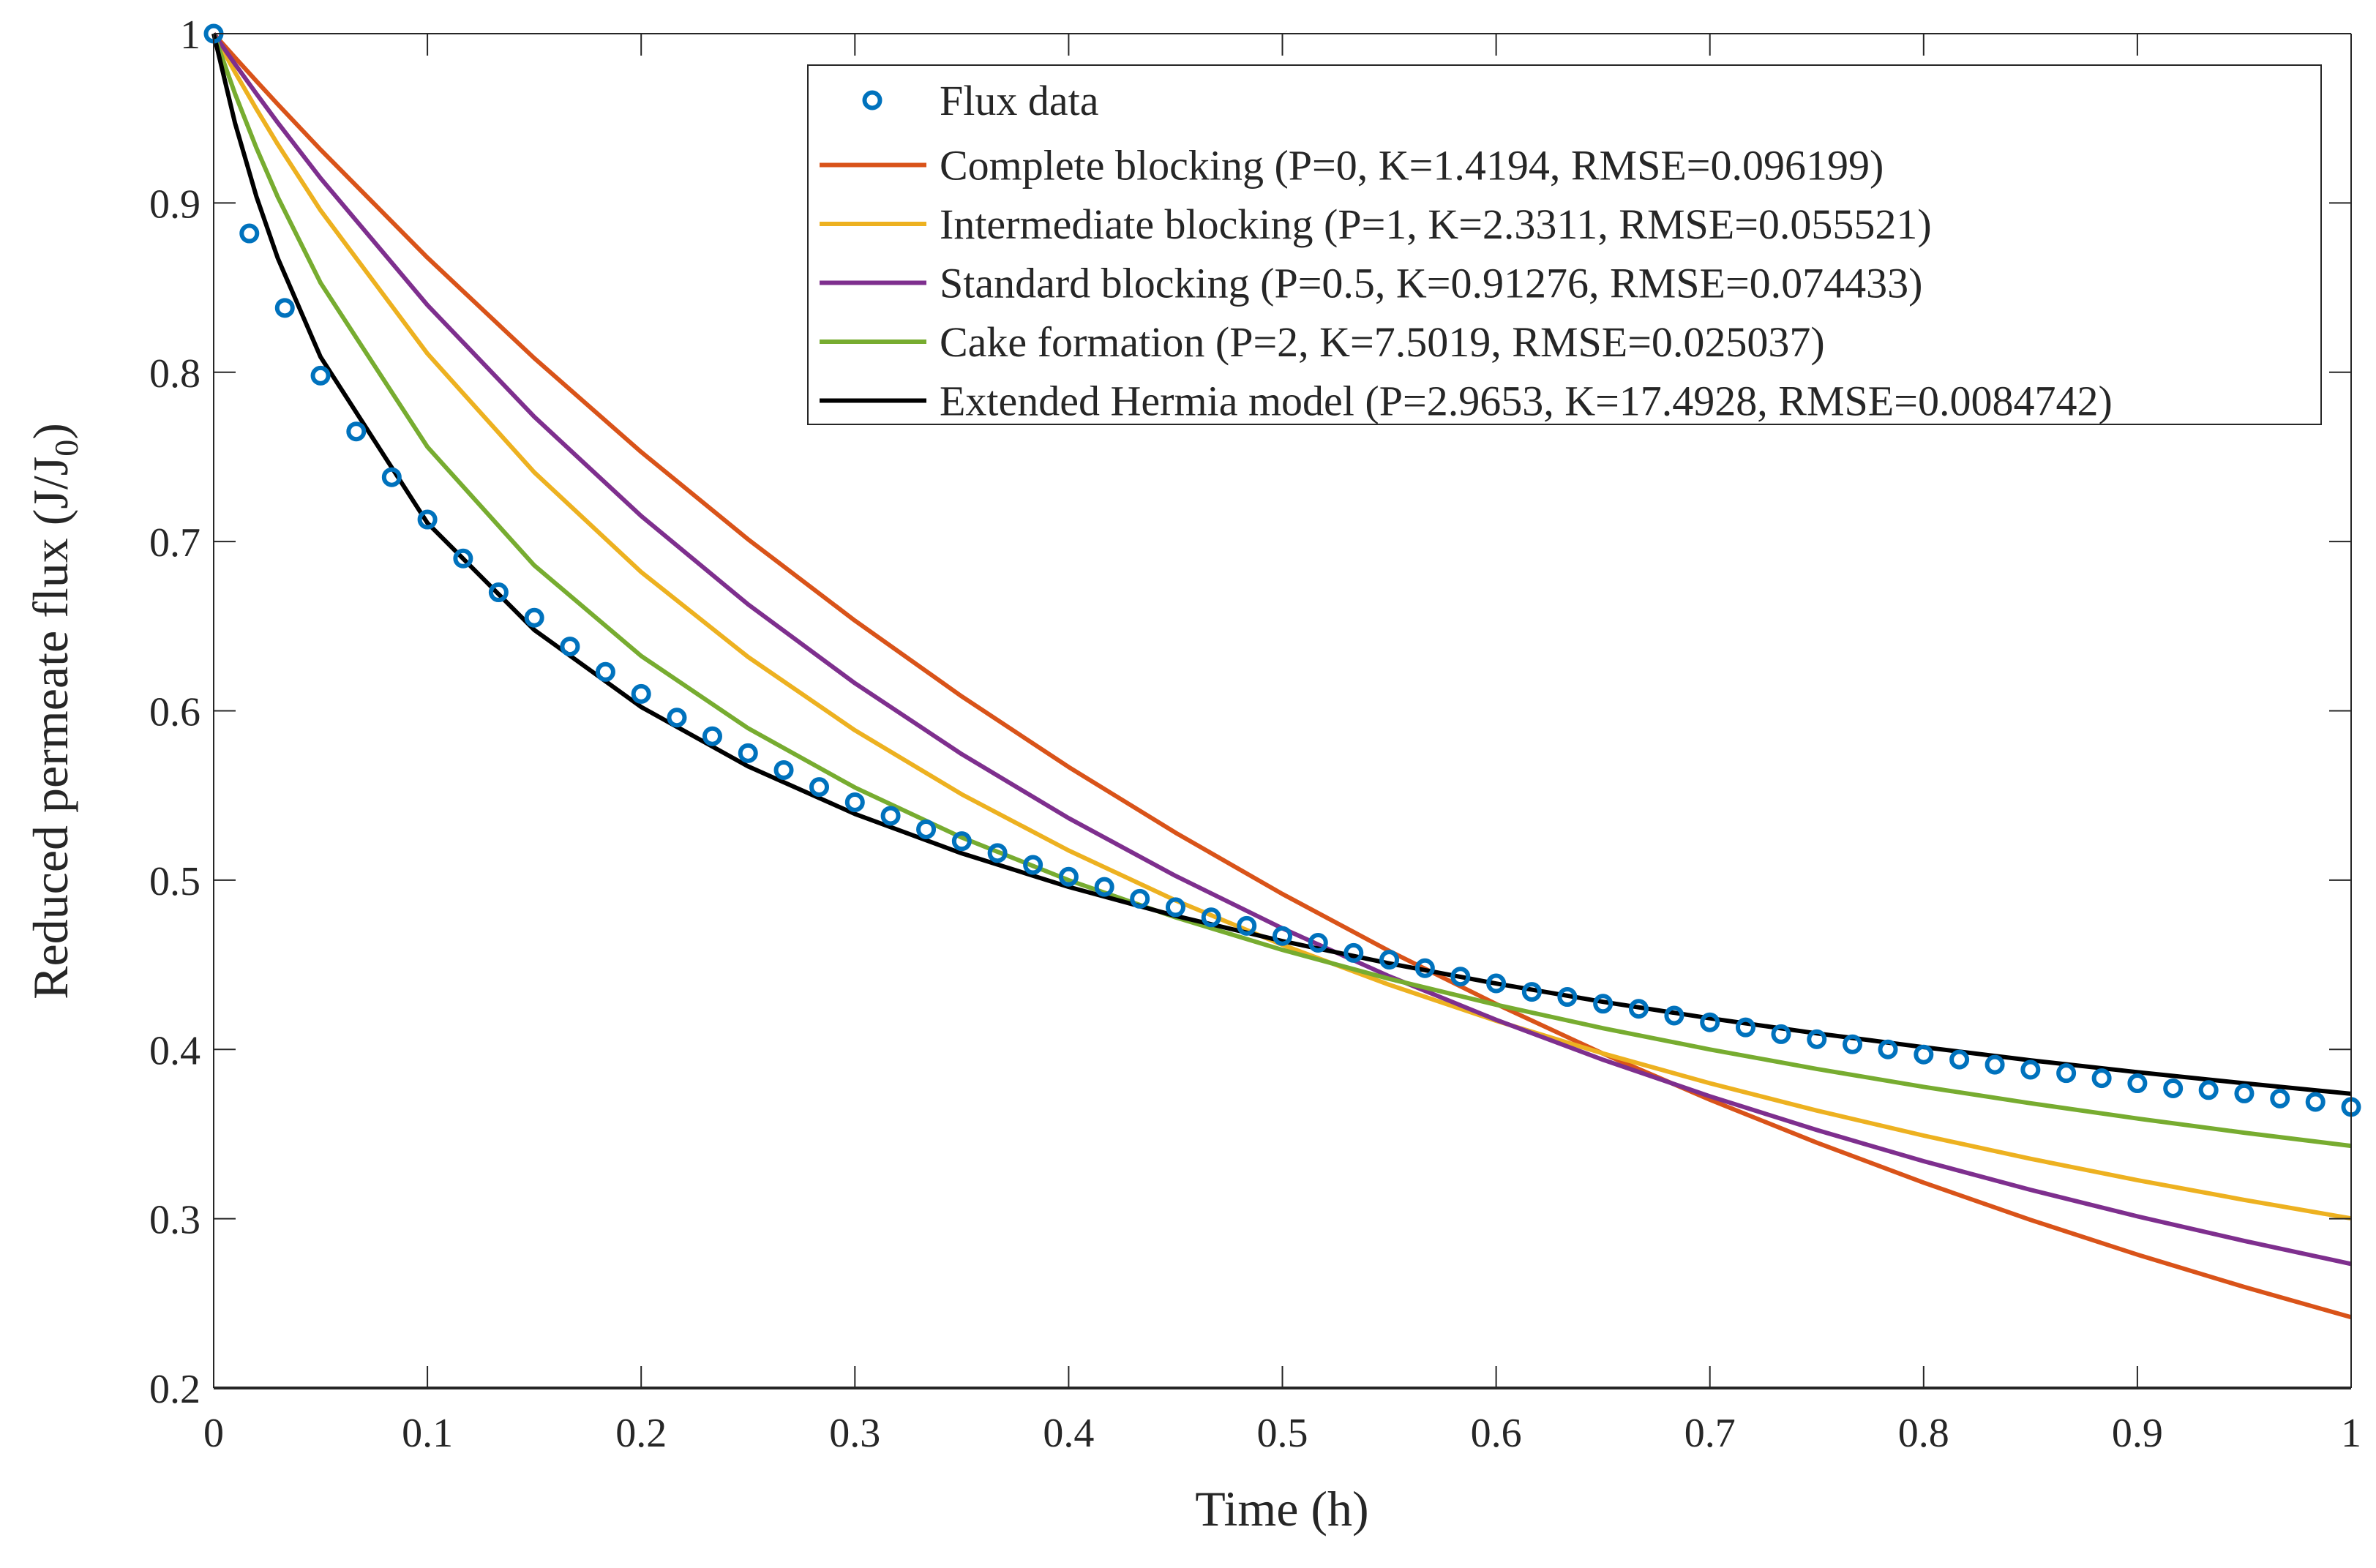 The width and height of the screenshot is (2376, 1568). What do you see at coordinates (175, 204) in the screenshot?
I see `y-tick-label: 0.9` at bounding box center [175, 204].